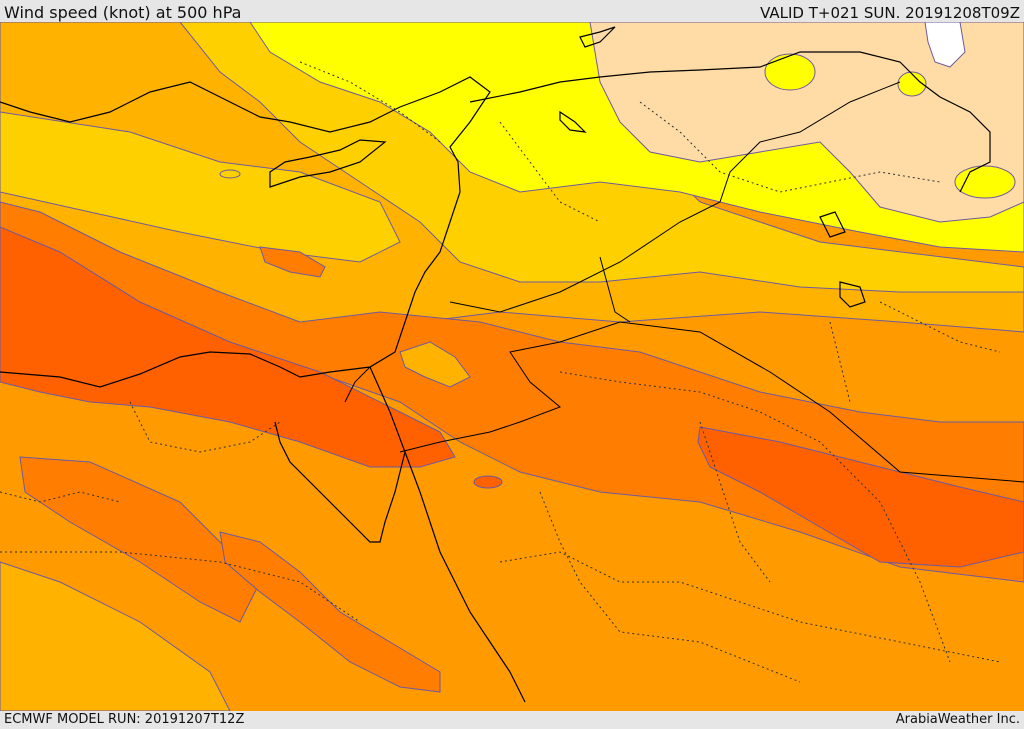 The width and height of the screenshot is (1024, 729). Describe the element at coordinates (292, 262) in the screenshot. I see `blob-cyprus-south` at that location.